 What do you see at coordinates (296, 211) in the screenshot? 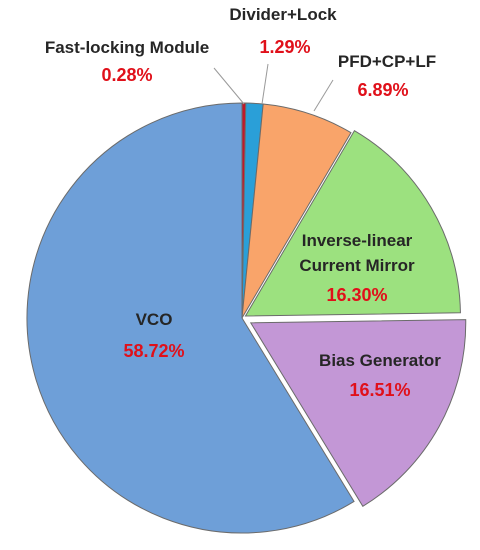
I see `pie-slice-pfd-cp-lf` at bounding box center [296, 211].